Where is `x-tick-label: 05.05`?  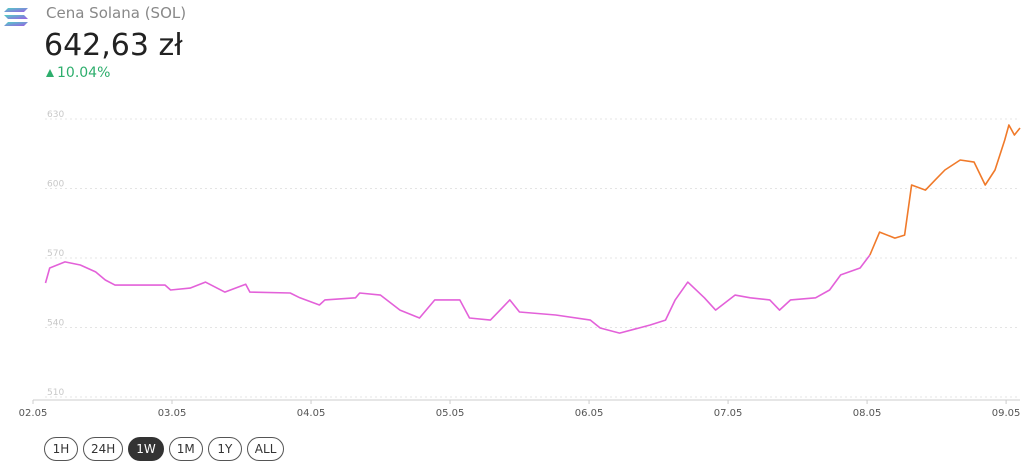
x-tick-label: 05.05 is located at coordinates (450, 413).